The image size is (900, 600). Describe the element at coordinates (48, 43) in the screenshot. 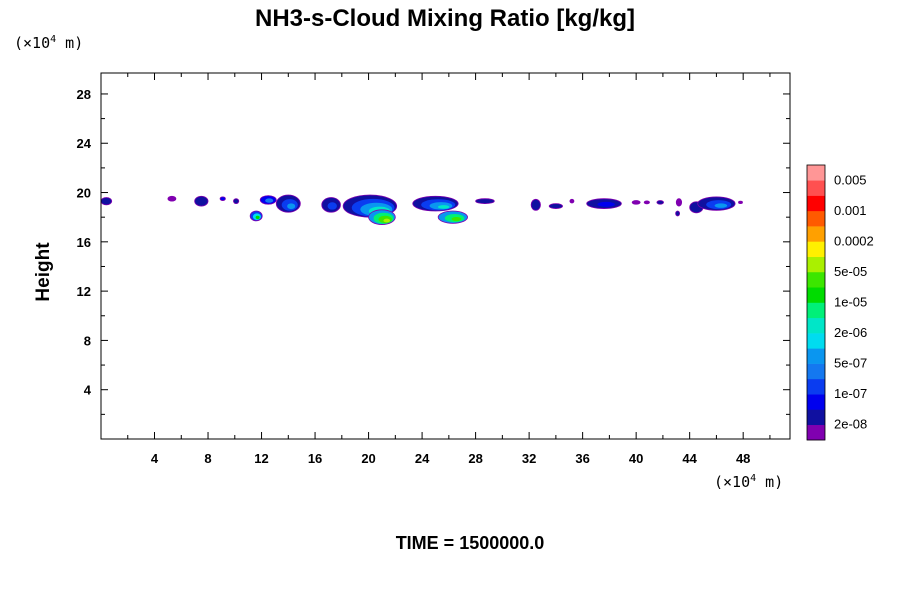

I see `y-axis-unit: (×104 m)` at that location.